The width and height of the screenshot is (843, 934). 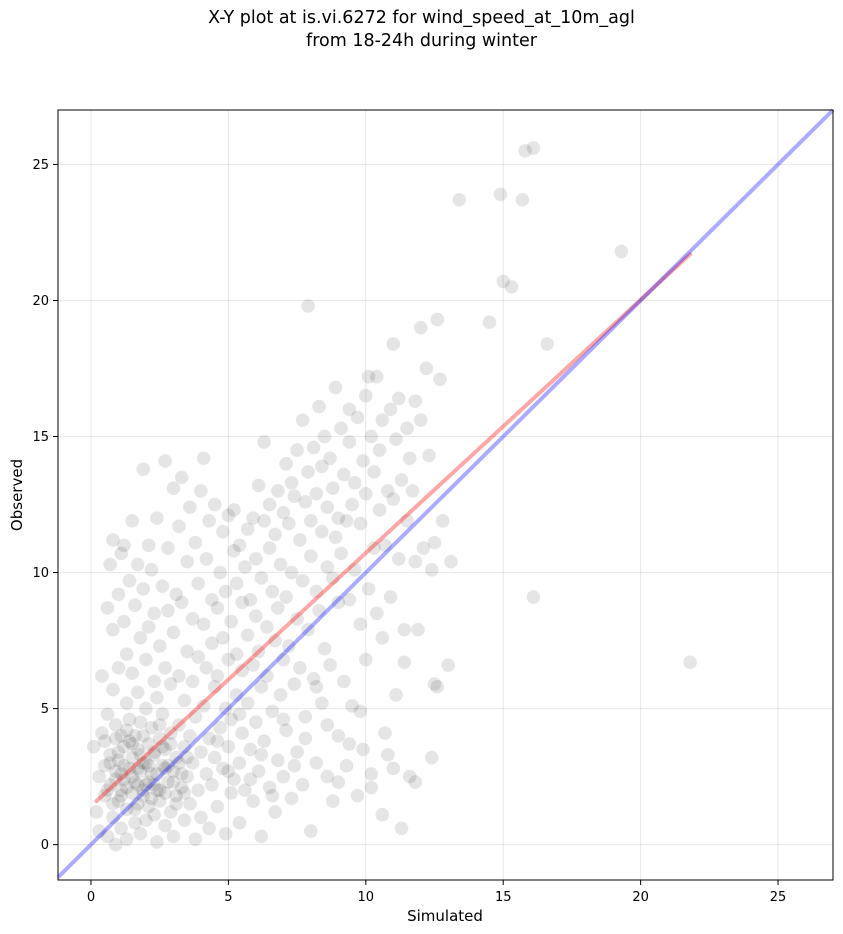 What do you see at coordinates (366, 897) in the screenshot?
I see `x-tick-label: 10` at bounding box center [366, 897].